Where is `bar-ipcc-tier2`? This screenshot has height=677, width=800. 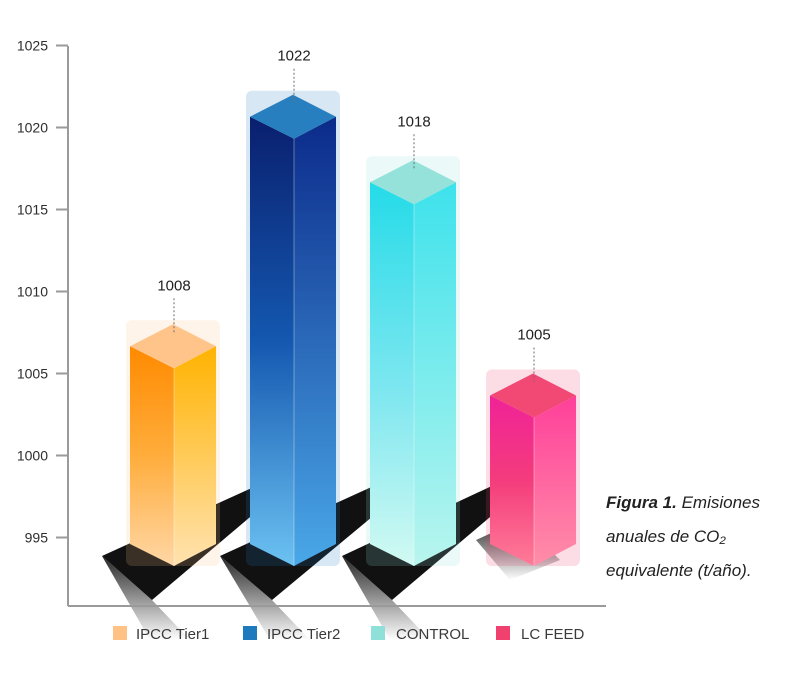 bar-ipcc-tier2 is located at coordinates (293, 328).